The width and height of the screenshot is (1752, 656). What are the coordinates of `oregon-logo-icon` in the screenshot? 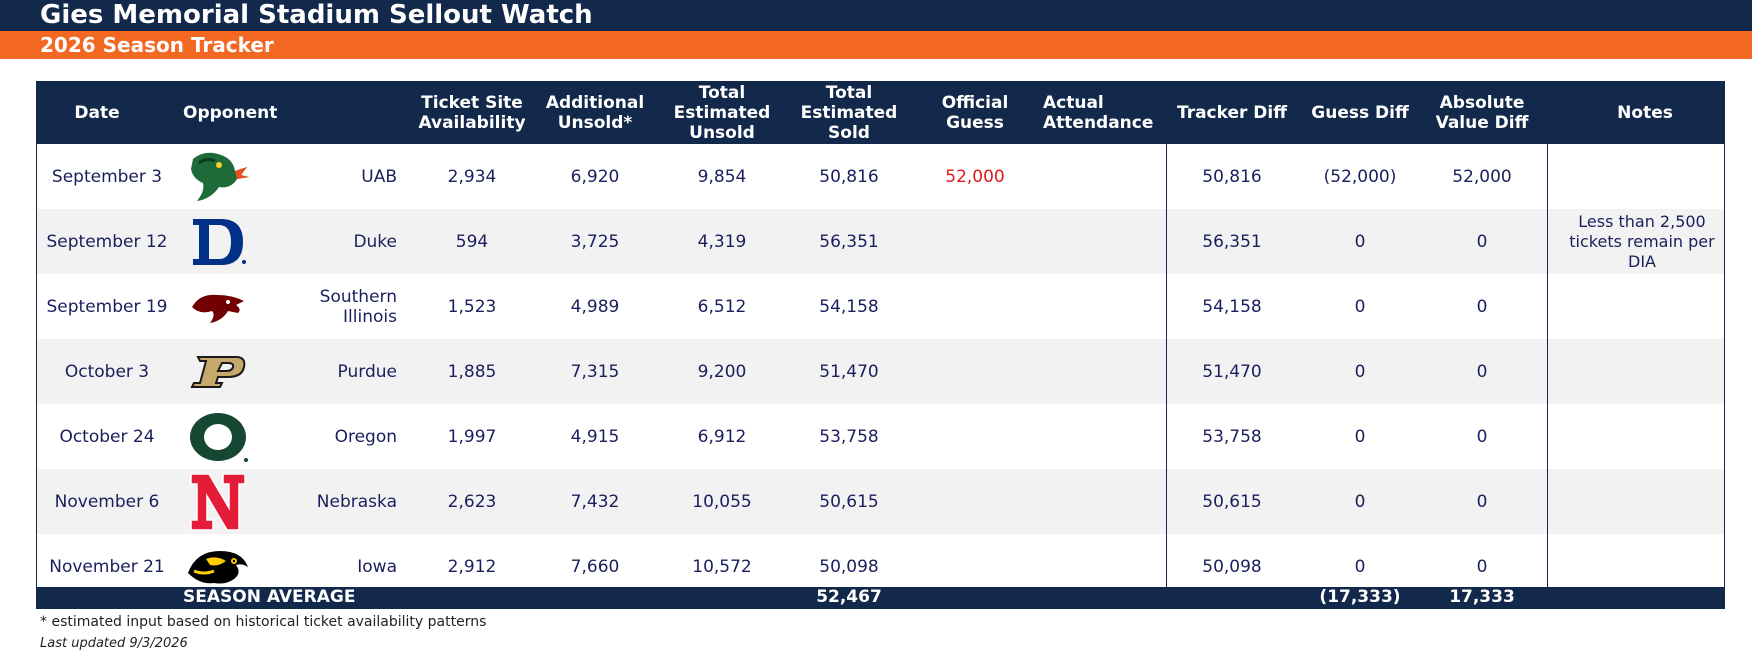 It's located at (218, 436).